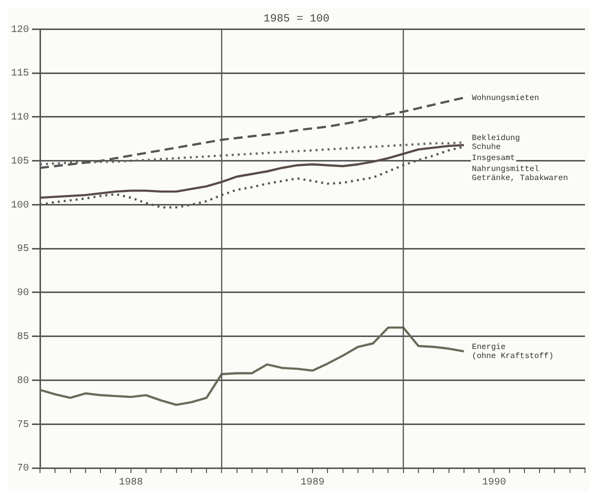 The height and width of the screenshot is (499, 597). I want to click on y-tick-label: 75, so click(23, 425).